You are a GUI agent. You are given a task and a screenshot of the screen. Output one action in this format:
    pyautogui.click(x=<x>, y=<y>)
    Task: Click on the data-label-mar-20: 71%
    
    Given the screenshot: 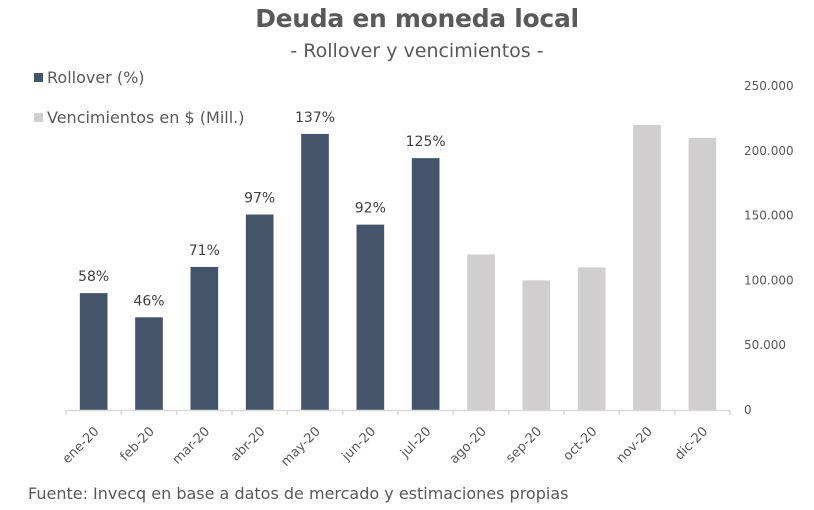 What is the action you would take?
    pyautogui.click(x=204, y=251)
    